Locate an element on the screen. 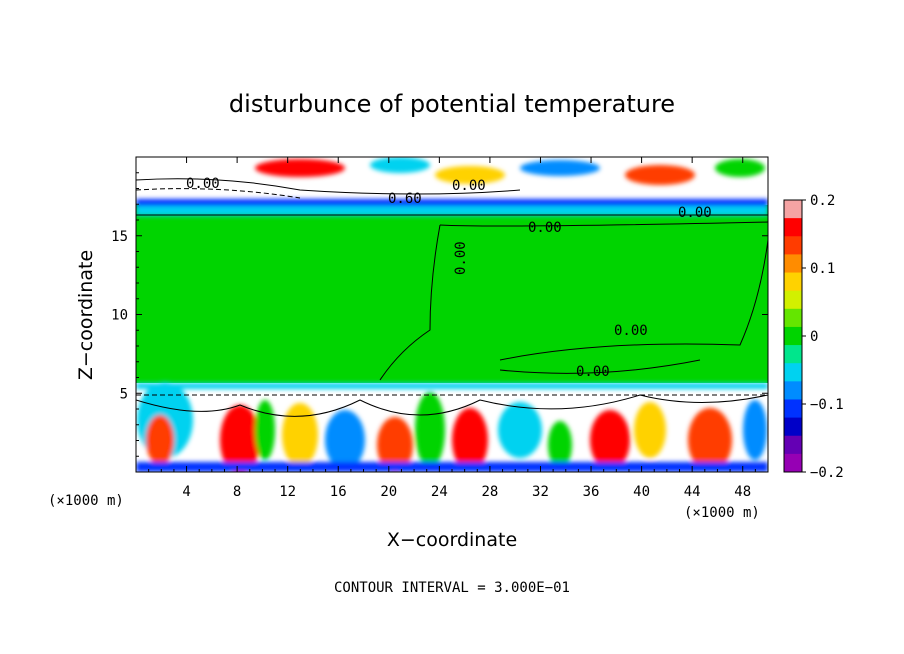 Image resolution: width=904 pixels, height=654 pixels. x-tick-label: 12 is located at coordinates (287, 492).